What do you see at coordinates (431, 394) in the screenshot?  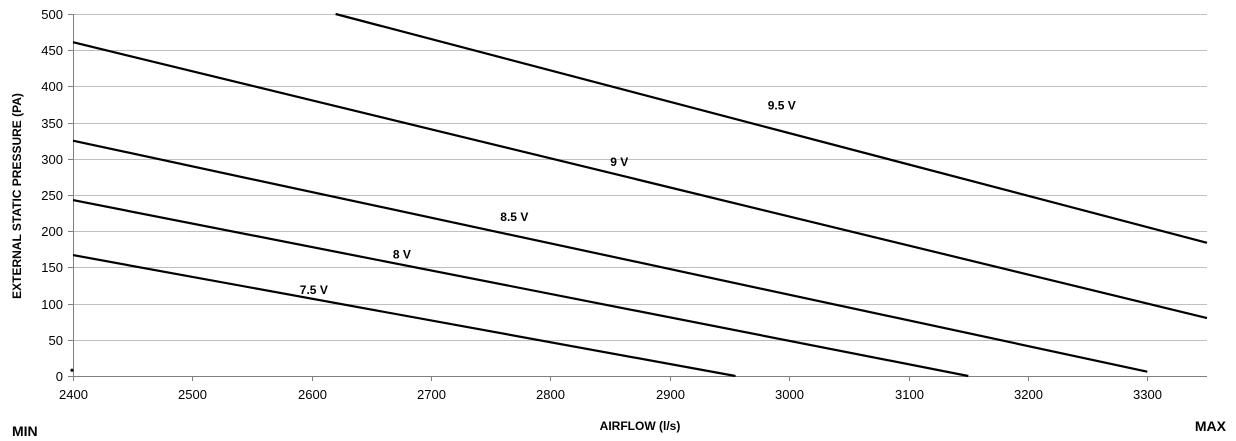 I see `x-tick-label-2700: 2700` at bounding box center [431, 394].